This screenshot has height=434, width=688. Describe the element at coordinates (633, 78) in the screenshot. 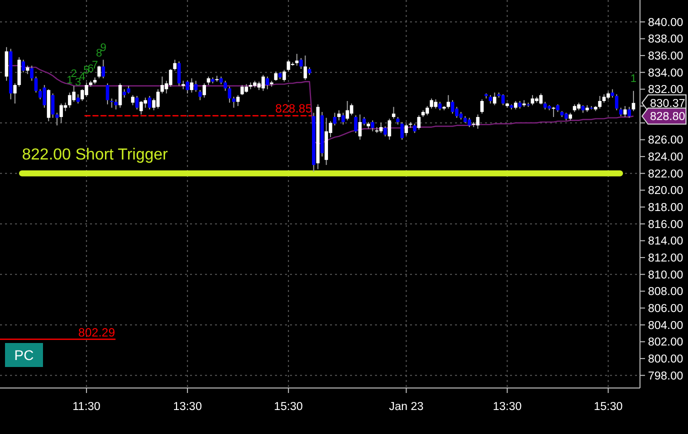

I see `text: 1` at that location.